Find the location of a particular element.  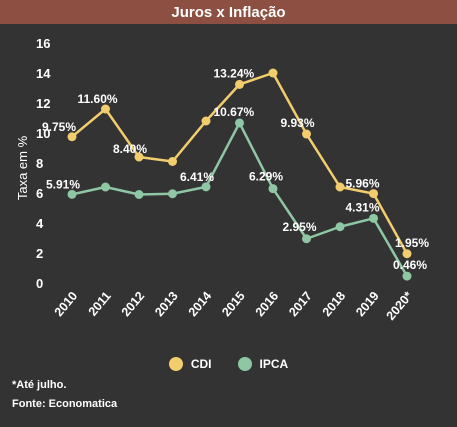

legend-label-cdi: CDI is located at coordinates (201, 364).